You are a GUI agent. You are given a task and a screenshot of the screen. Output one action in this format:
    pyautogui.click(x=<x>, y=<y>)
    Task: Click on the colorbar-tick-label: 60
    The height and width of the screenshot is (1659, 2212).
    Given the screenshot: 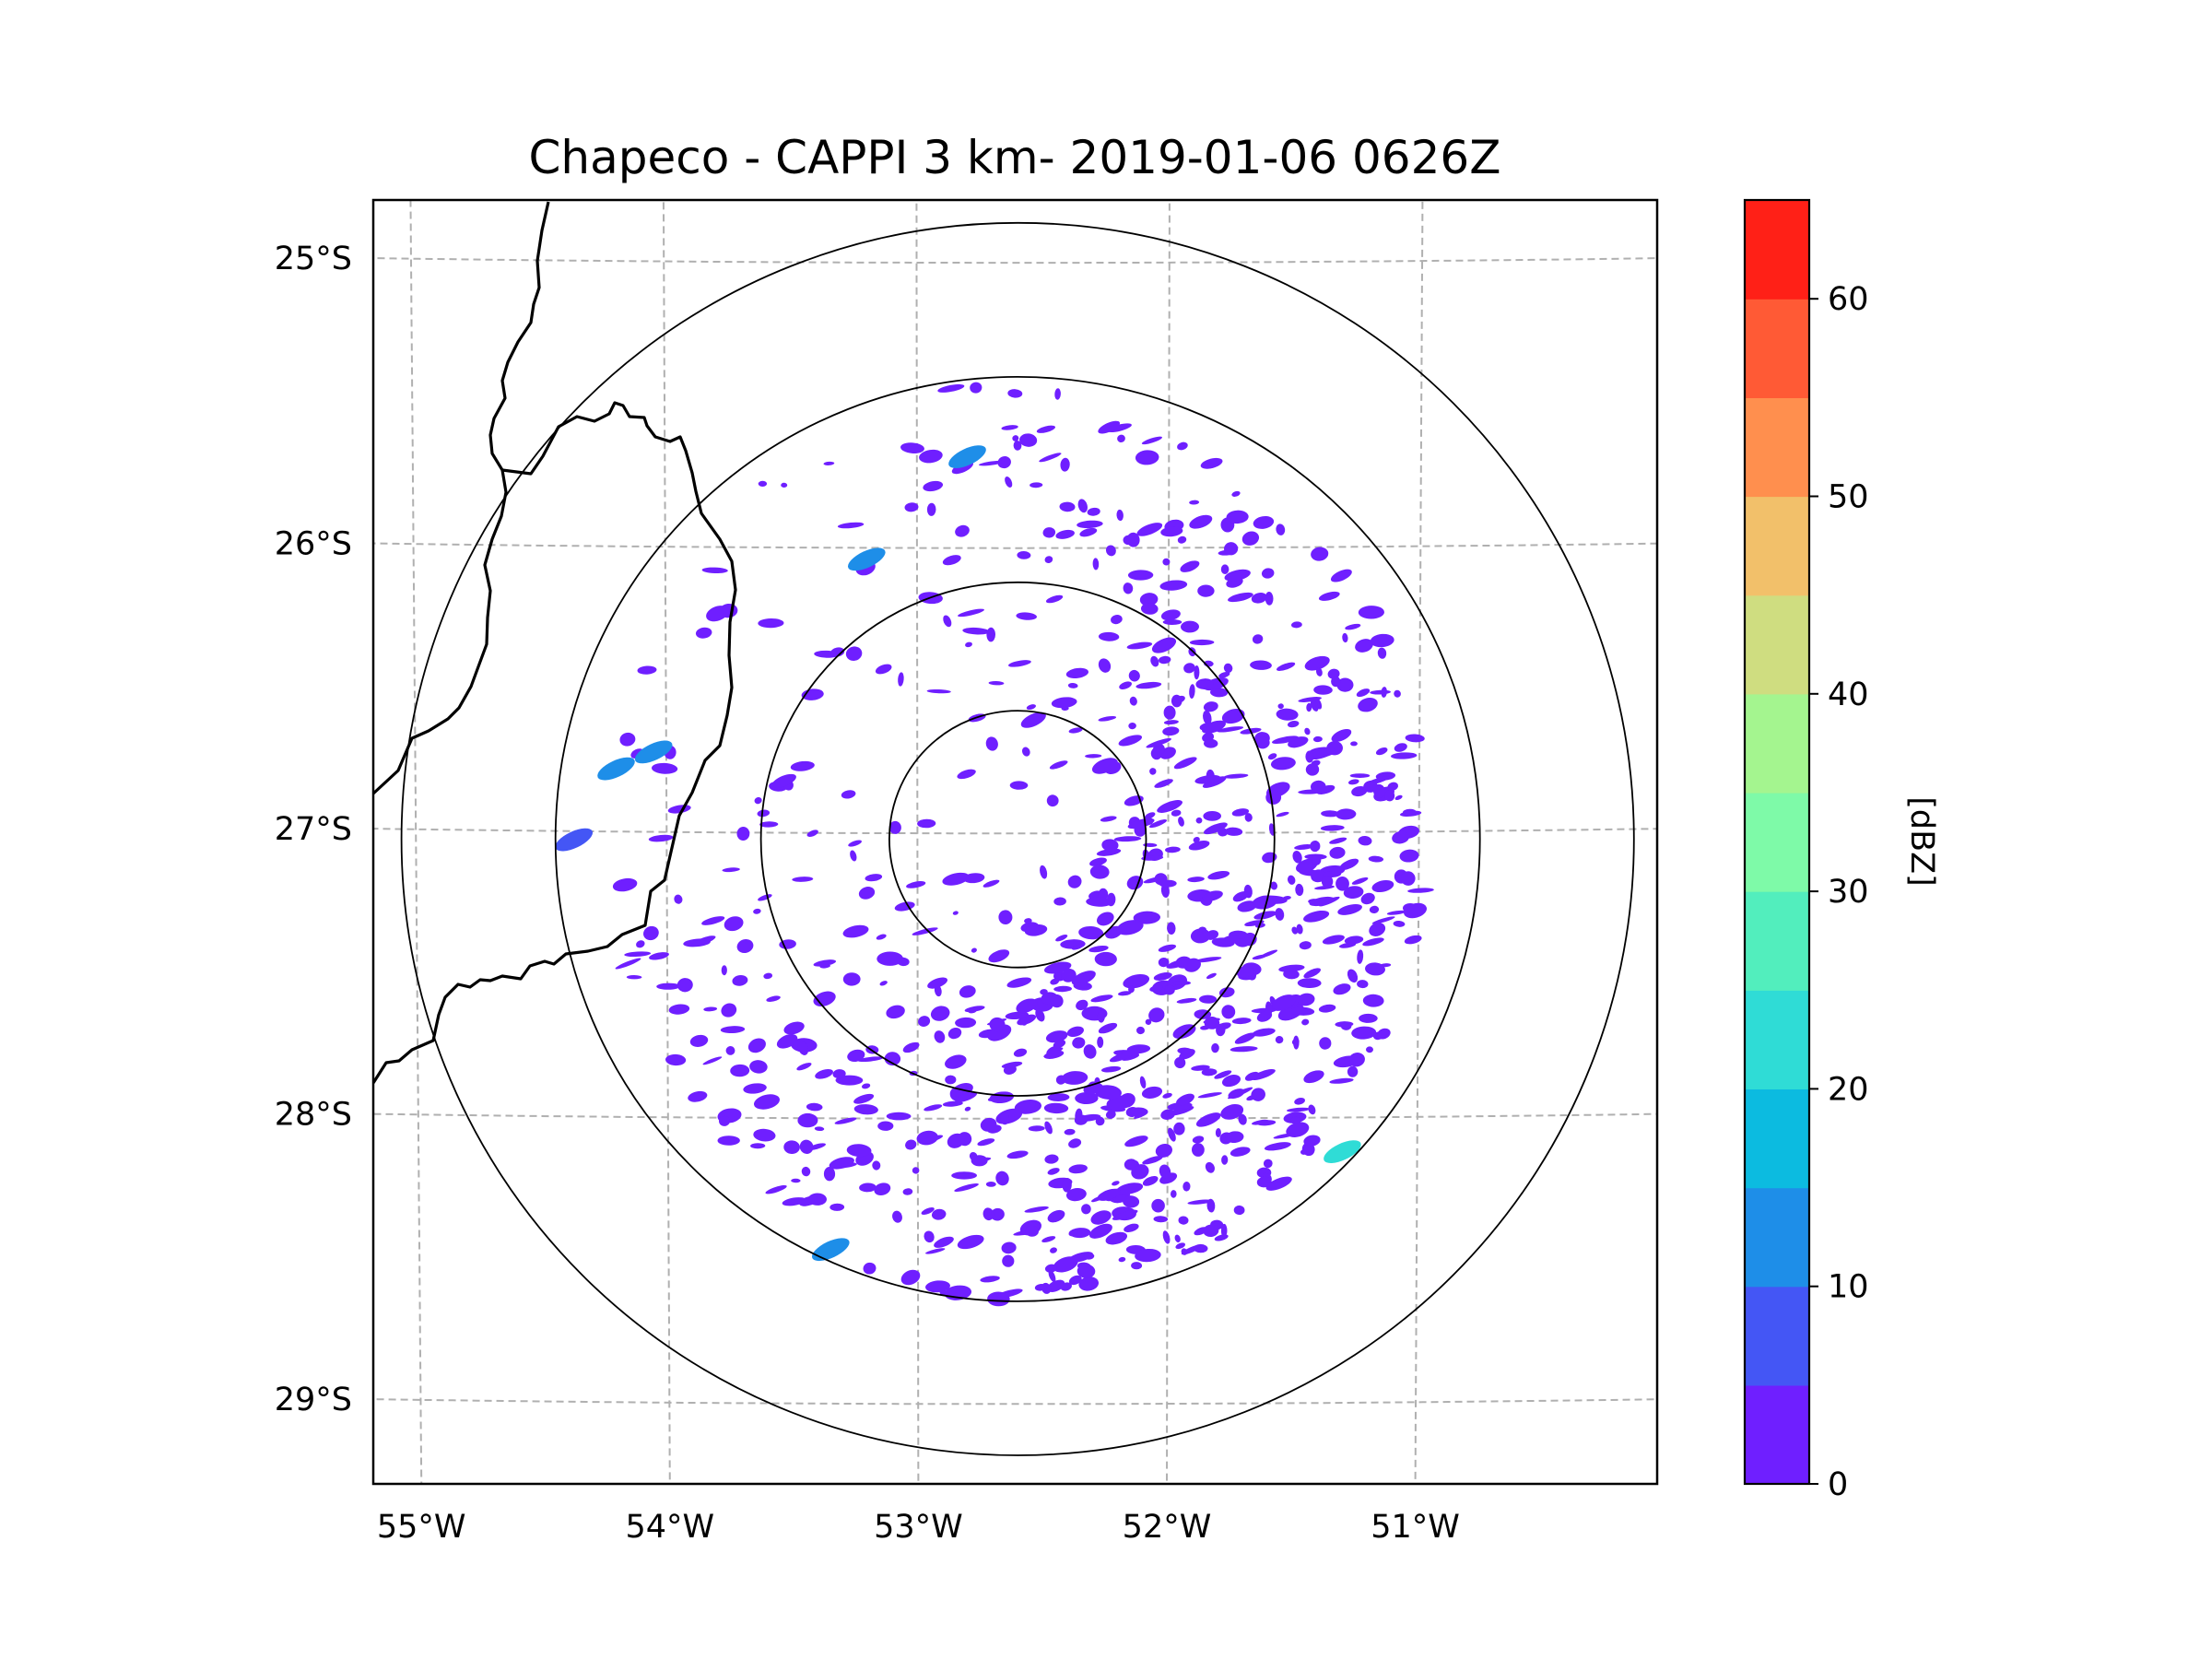 What is the action you would take?
    pyautogui.click(x=1848, y=299)
    